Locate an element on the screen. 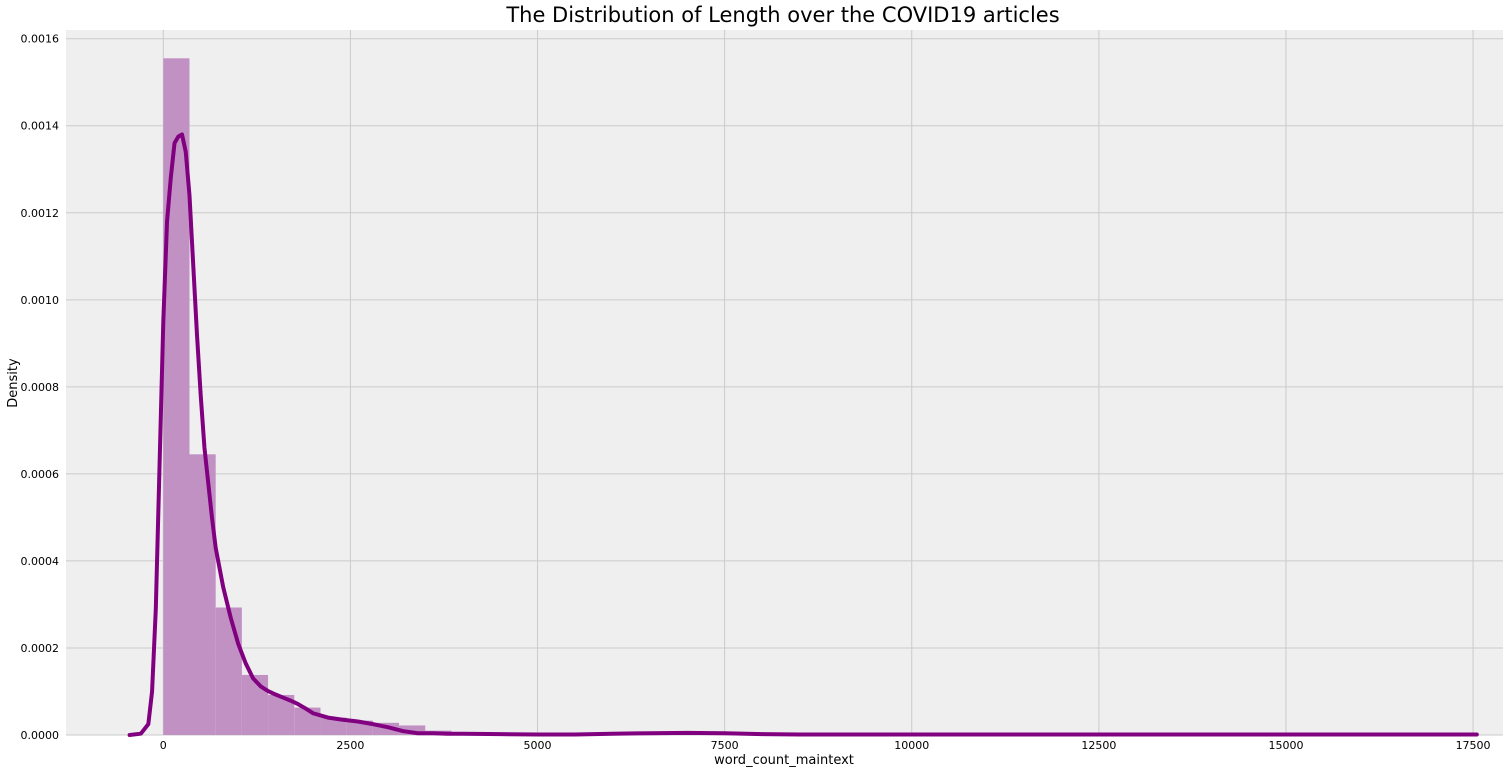  y-tick-label: 0.0016 is located at coordinates (40, 39).